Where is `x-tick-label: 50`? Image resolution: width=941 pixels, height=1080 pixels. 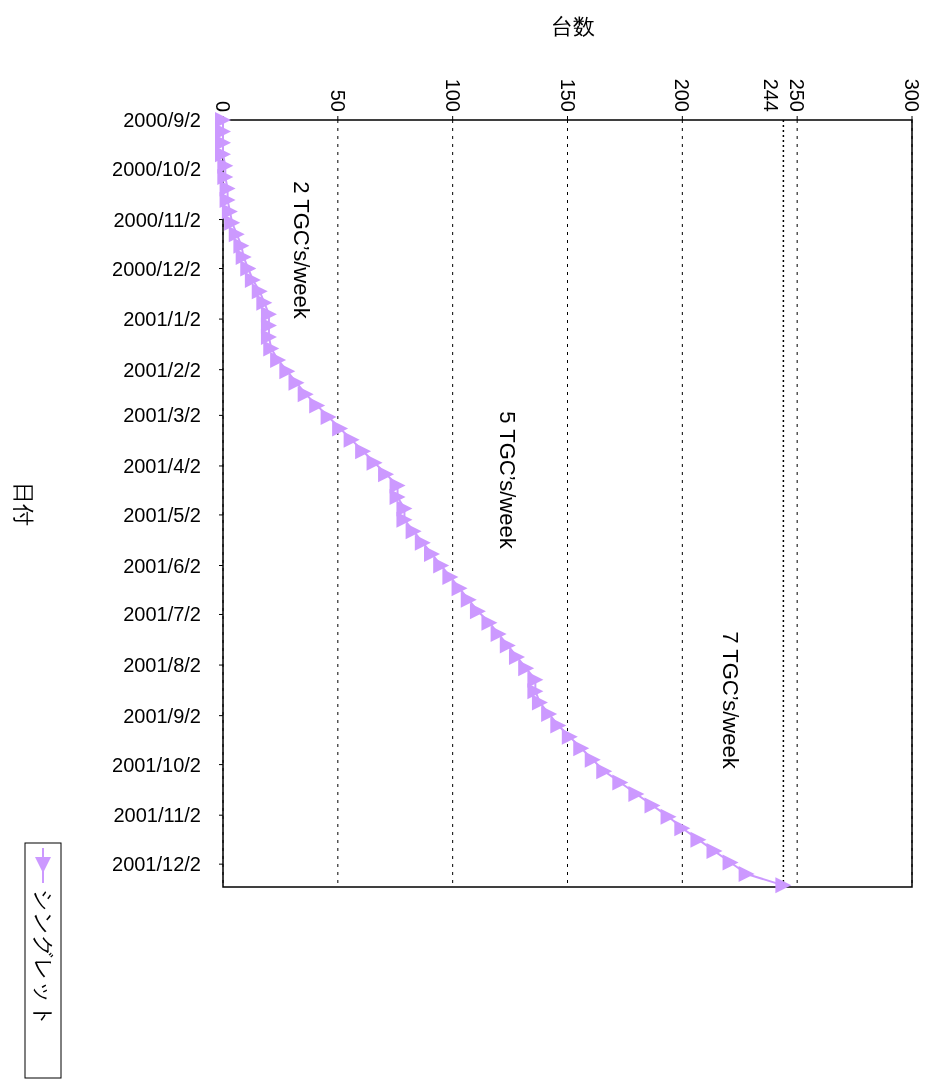
x-tick-label: 50 is located at coordinates (337, 100).